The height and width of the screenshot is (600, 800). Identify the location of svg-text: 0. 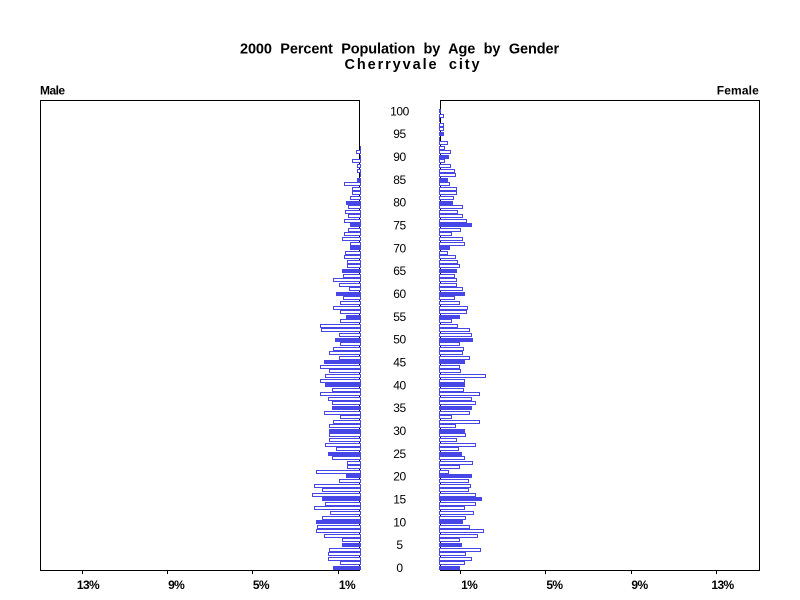
(399, 568).